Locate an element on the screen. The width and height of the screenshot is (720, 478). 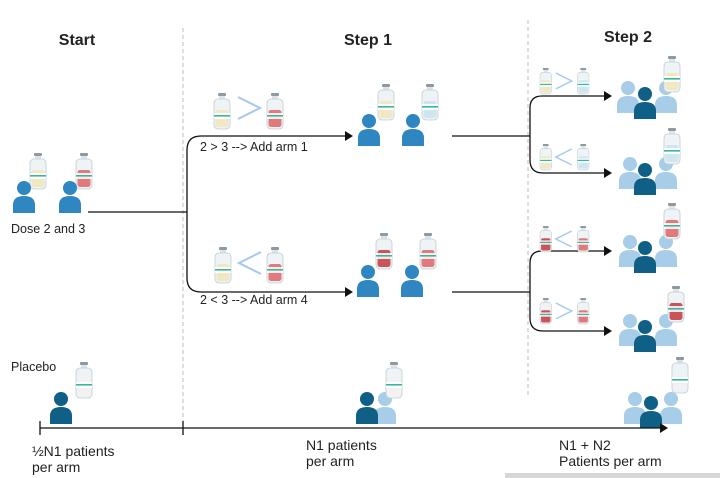
header-step1: Step 1 is located at coordinates (368, 40).